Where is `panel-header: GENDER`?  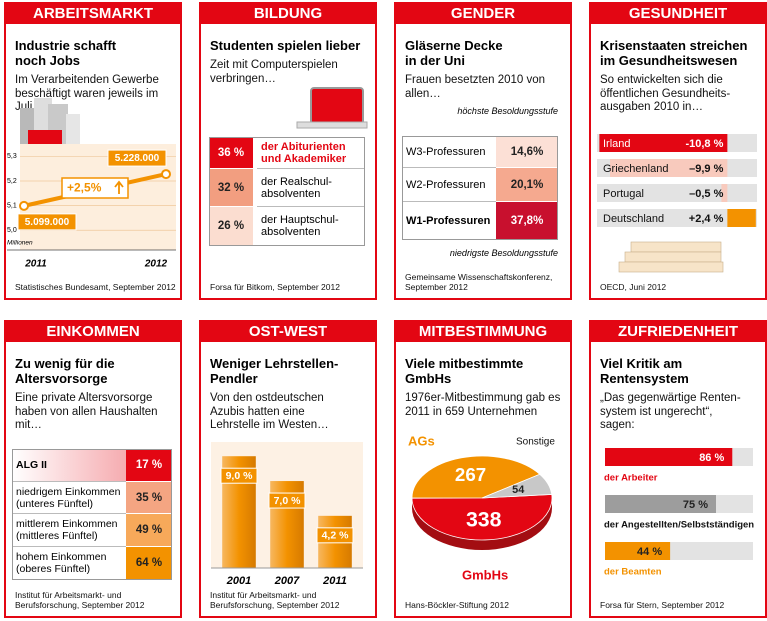 panel-header: GENDER is located at coordinates (483, 14).